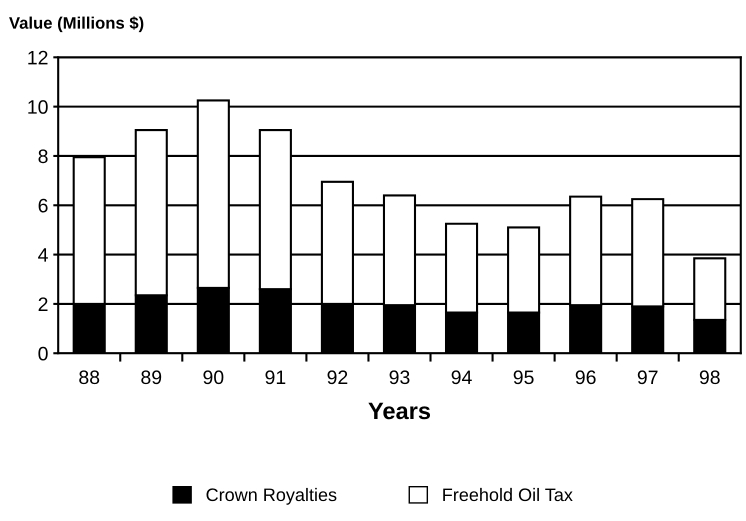  I want to click on legend-label: Crown Royalties, so click(271, 496).